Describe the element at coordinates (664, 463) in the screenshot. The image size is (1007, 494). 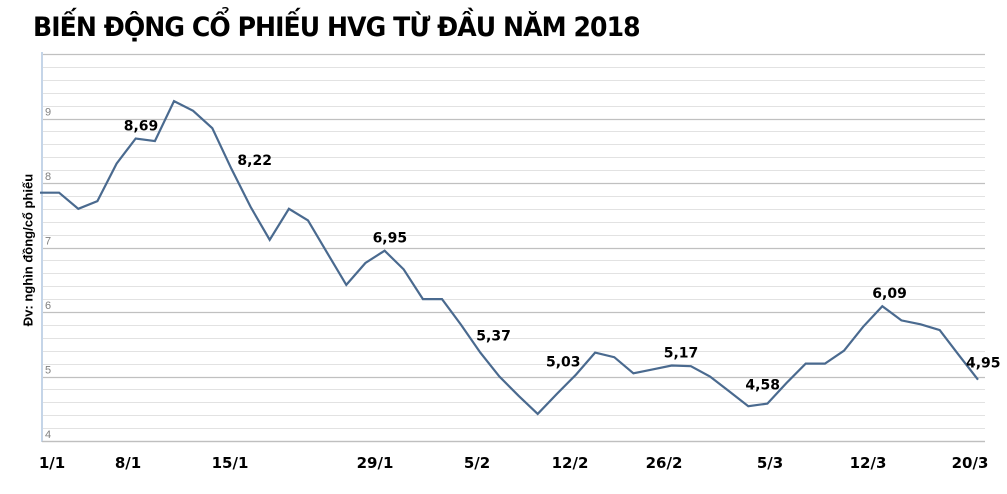
I see `x-tick-label: 26/2` at that location.